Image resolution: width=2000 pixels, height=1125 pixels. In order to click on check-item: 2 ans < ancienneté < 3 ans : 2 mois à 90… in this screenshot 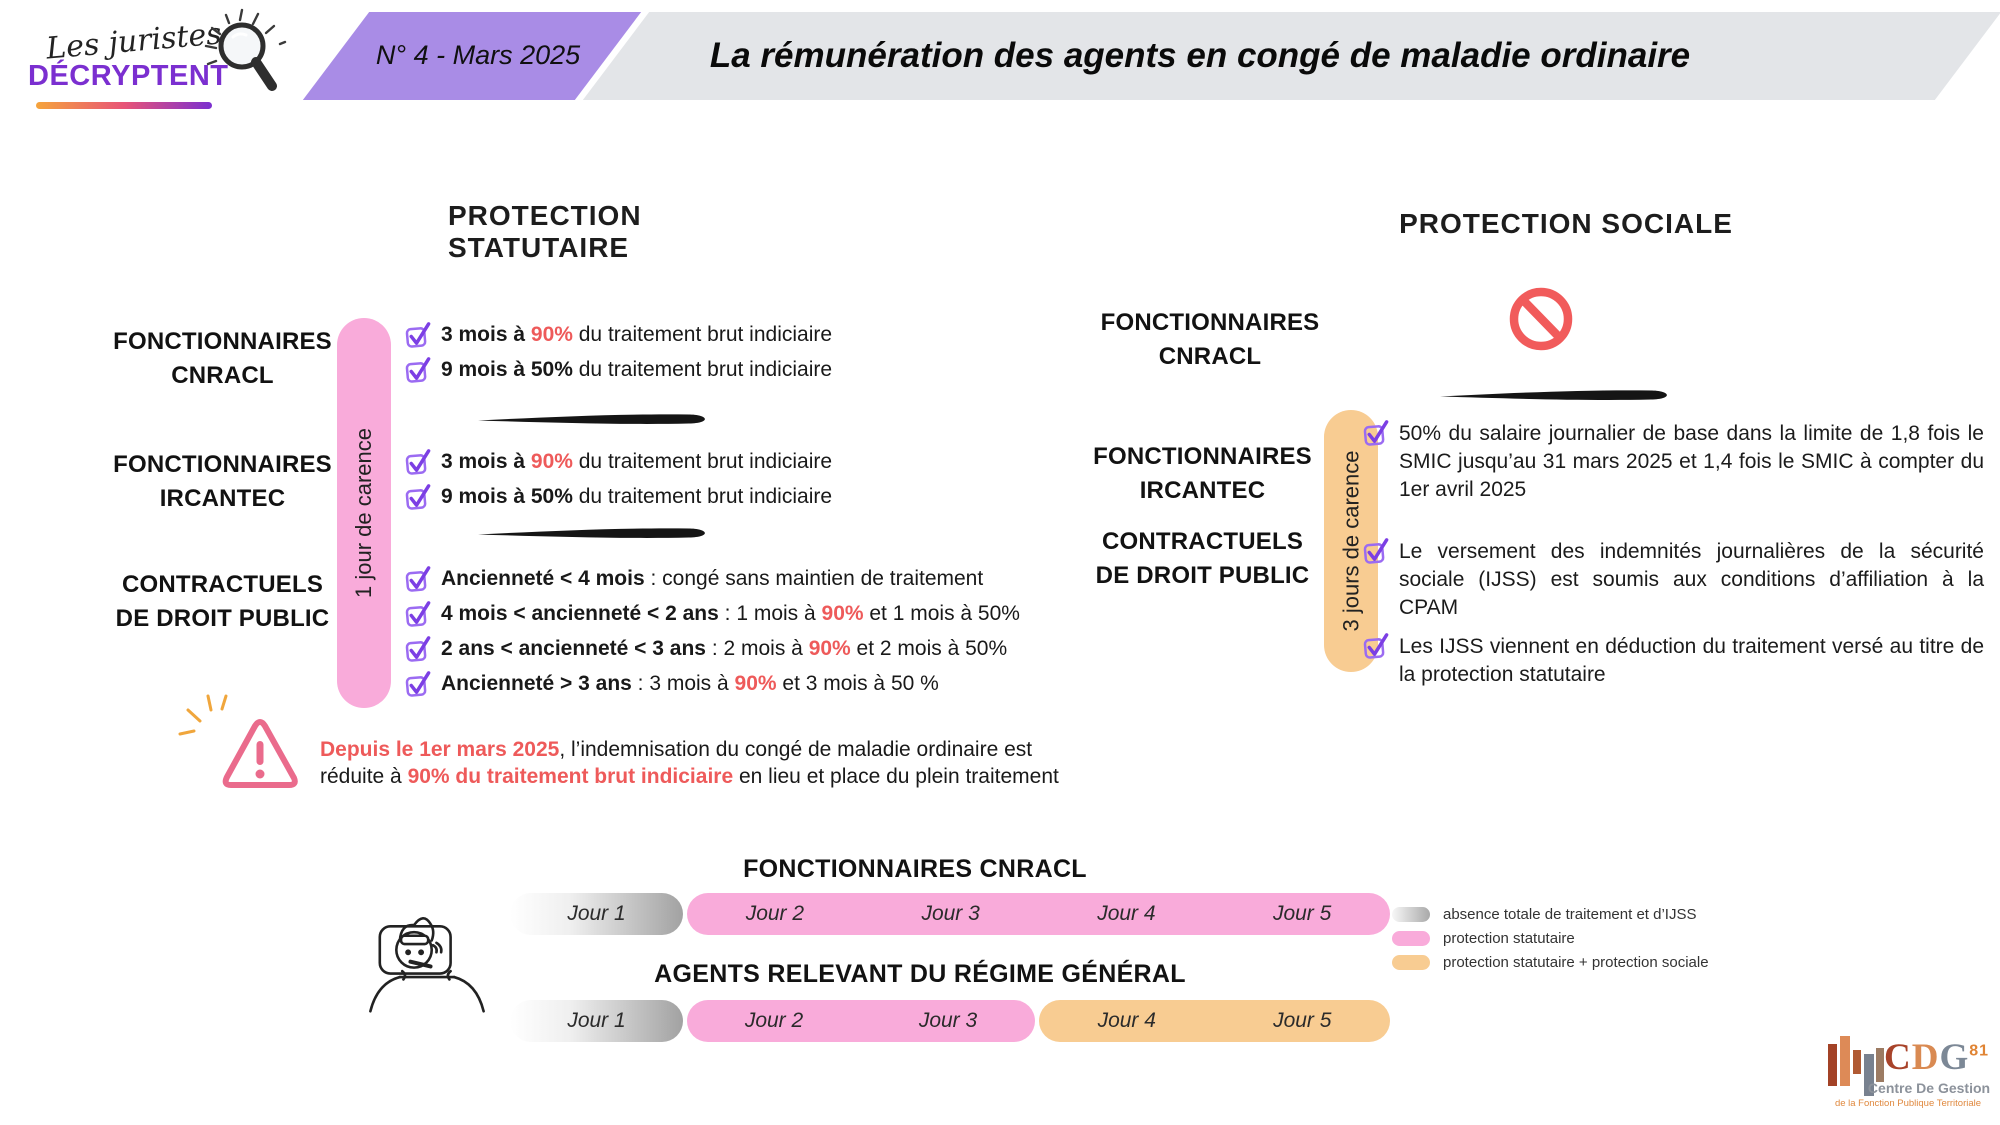, I will do `click(705, 649)`.